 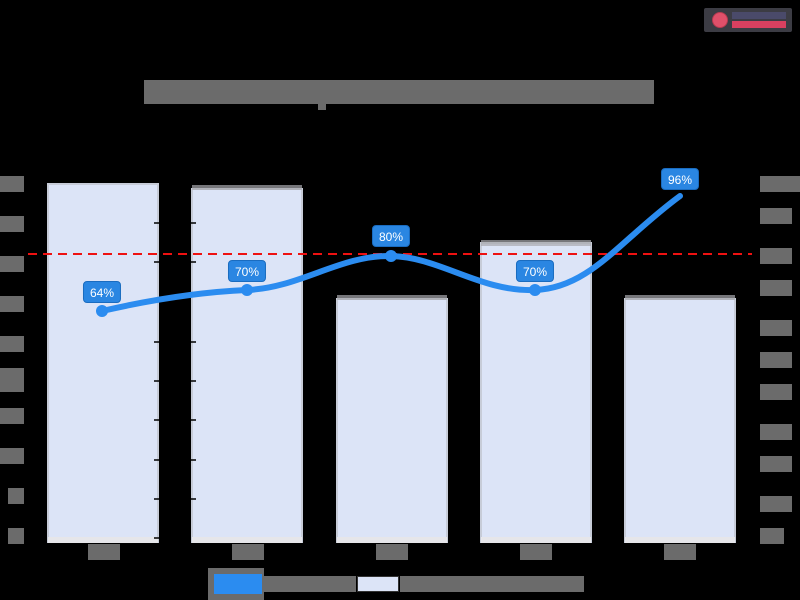 What do you see at coordinates (175, 380) in the screenshot?
I see `tick-marks` at bounding box center [175, 380].